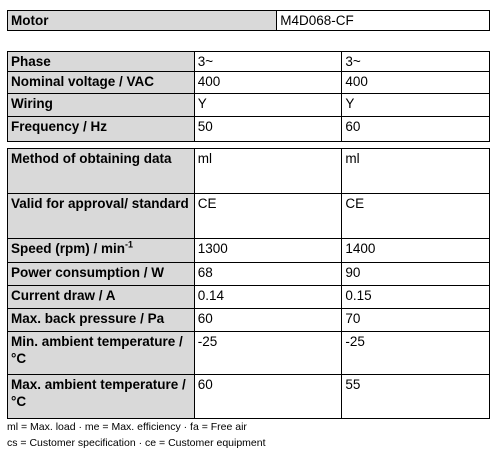 The height and width of the screenshot is (458, 500). What do you see at coordinates (415, 320) in the screenshot?
I see `cell-value: 70` at bounding box center [415, 320].